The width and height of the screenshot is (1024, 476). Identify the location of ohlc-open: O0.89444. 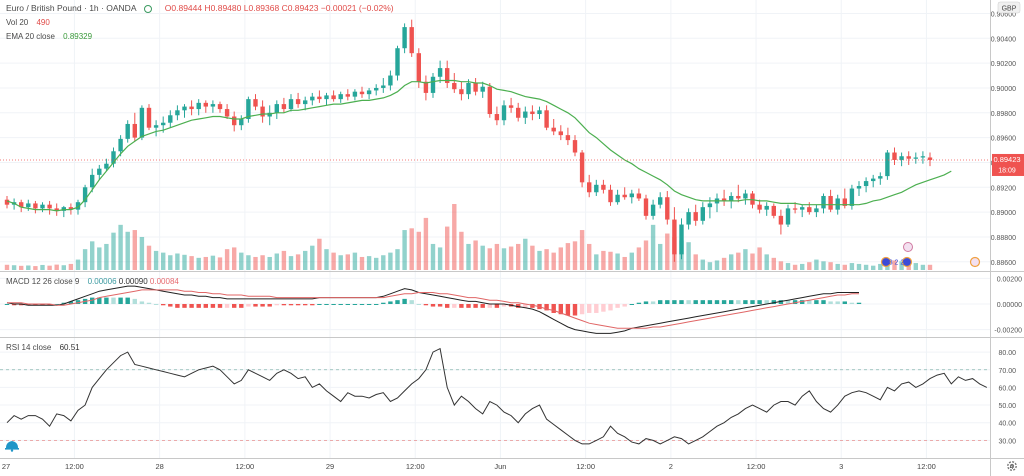
(183, 8).